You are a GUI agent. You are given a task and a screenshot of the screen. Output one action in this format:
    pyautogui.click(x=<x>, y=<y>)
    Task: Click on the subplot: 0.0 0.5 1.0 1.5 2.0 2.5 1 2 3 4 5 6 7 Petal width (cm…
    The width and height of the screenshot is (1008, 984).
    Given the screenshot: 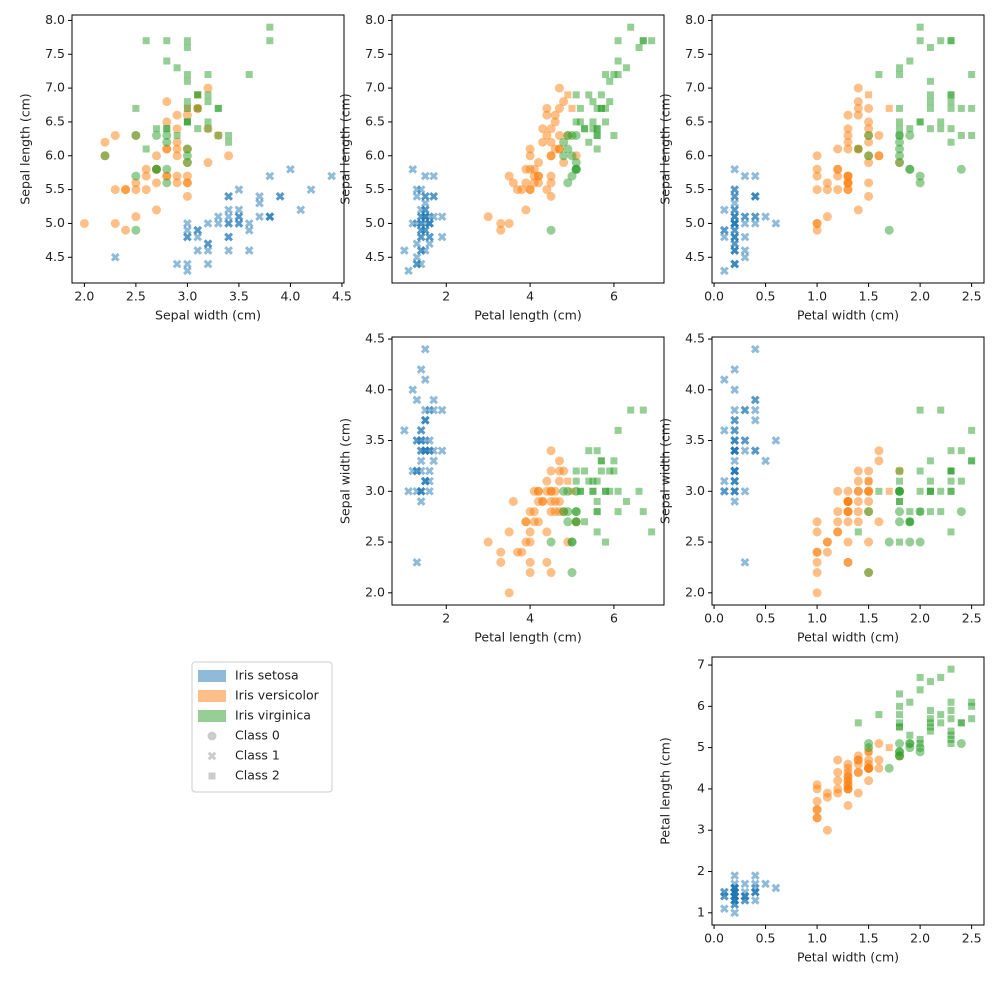 What is the action you would take?
    pyautogui.click(x=821, y=810)
    